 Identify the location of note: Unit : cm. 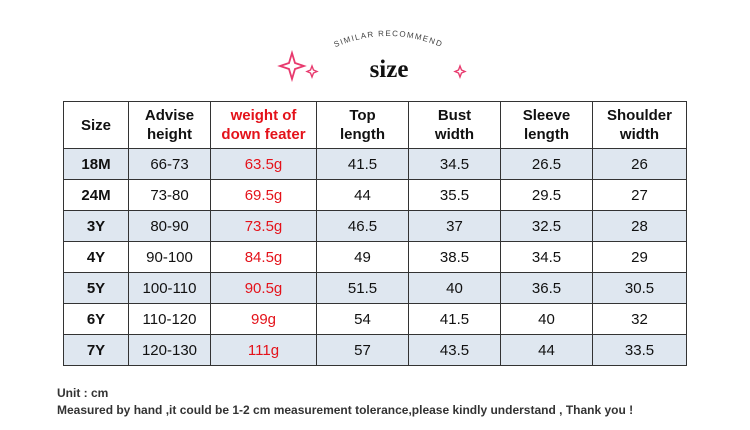
(83, 393).